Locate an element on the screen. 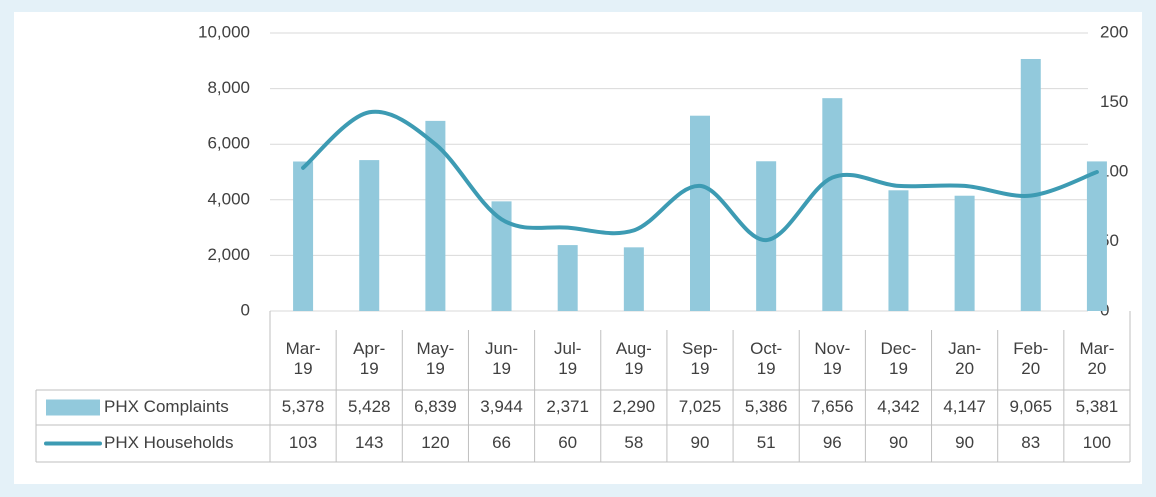 Image resolution: width=1156 pixels, height=497 pixels. y2-tick-label: 100 is located at coordinates (1114, 170).